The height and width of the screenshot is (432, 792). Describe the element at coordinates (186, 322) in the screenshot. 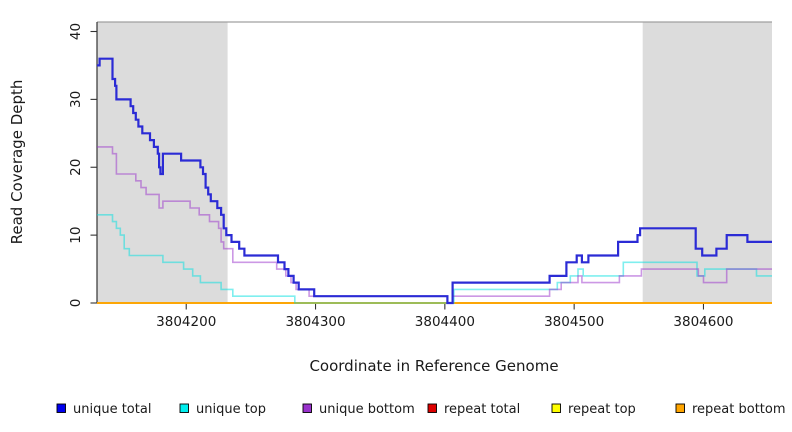

I see `x-tick-label: 3804200` at that location.